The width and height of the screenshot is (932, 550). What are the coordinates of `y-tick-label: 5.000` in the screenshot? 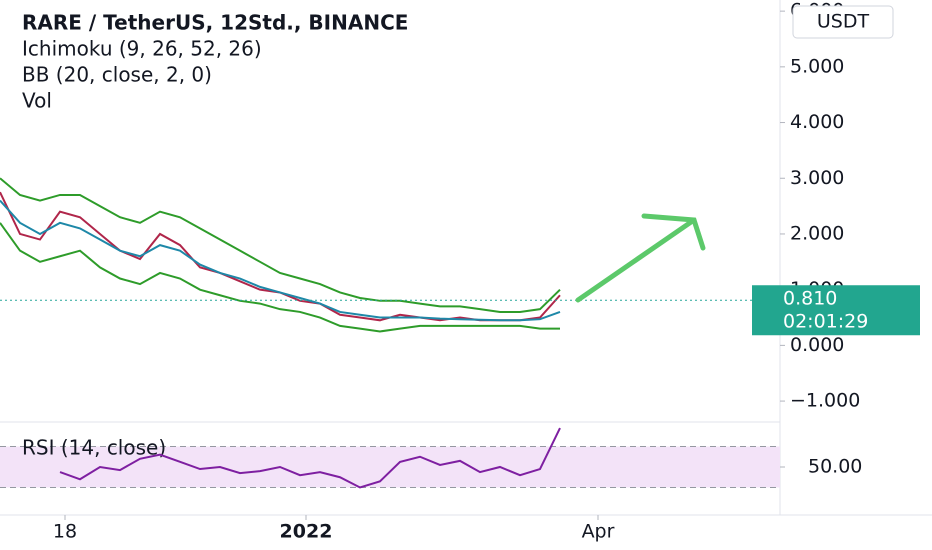 It's located at (817, 66).